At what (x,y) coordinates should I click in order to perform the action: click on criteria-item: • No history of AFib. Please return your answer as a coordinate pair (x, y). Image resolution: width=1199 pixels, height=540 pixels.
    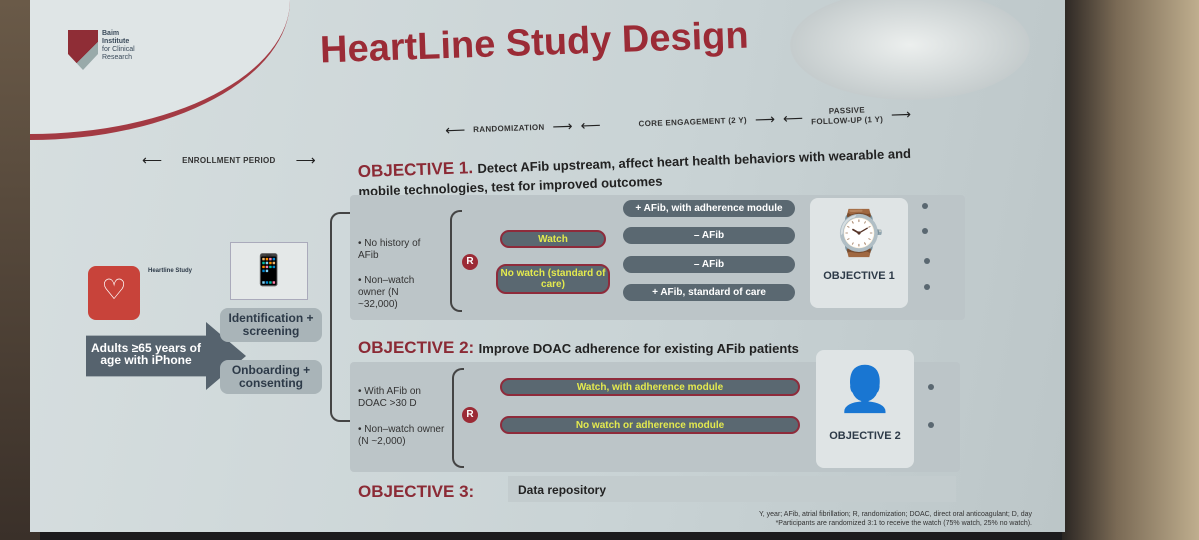
    Looking at the image, I should click on (389, 249).